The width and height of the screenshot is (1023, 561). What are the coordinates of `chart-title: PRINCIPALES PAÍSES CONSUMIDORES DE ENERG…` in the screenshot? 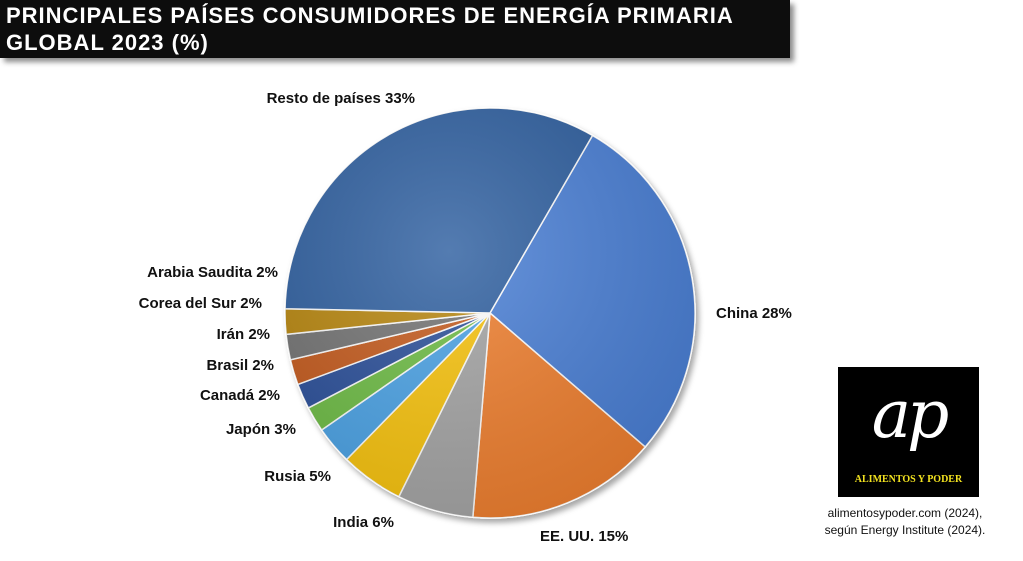 It's located at (369, 29).